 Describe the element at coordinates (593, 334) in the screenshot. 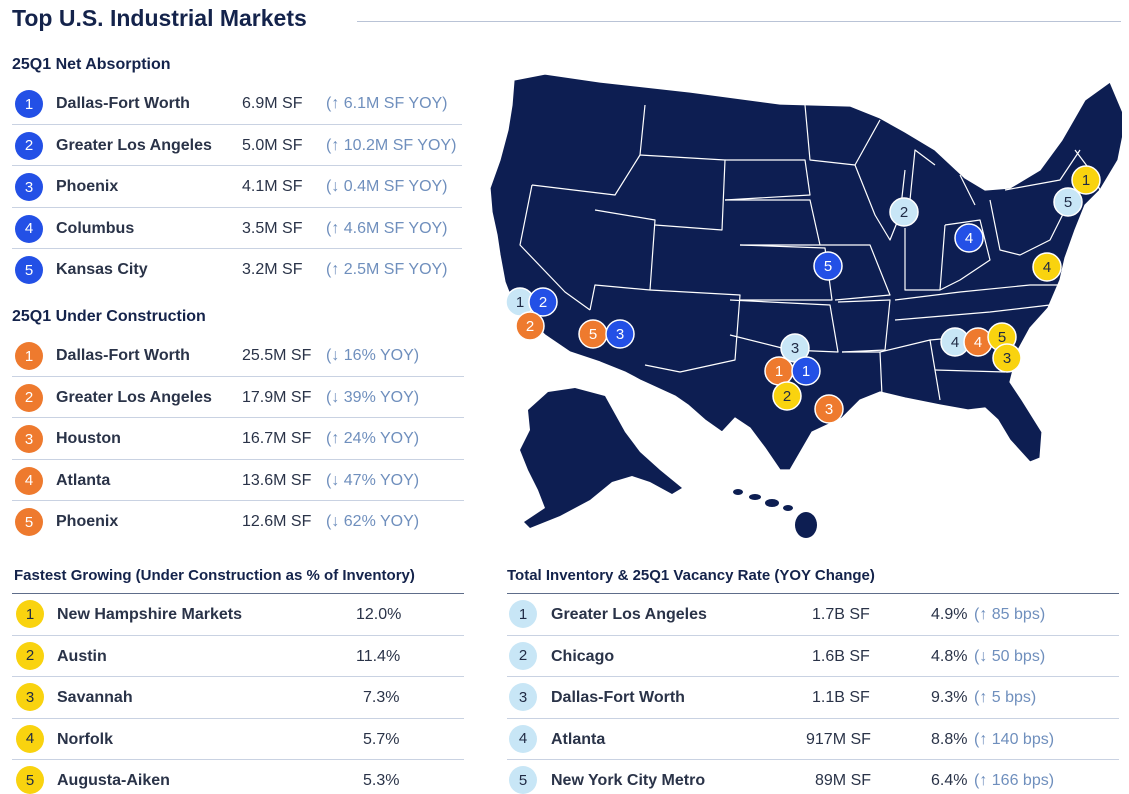

I see `map-marker-construction-5: 5` at that location.